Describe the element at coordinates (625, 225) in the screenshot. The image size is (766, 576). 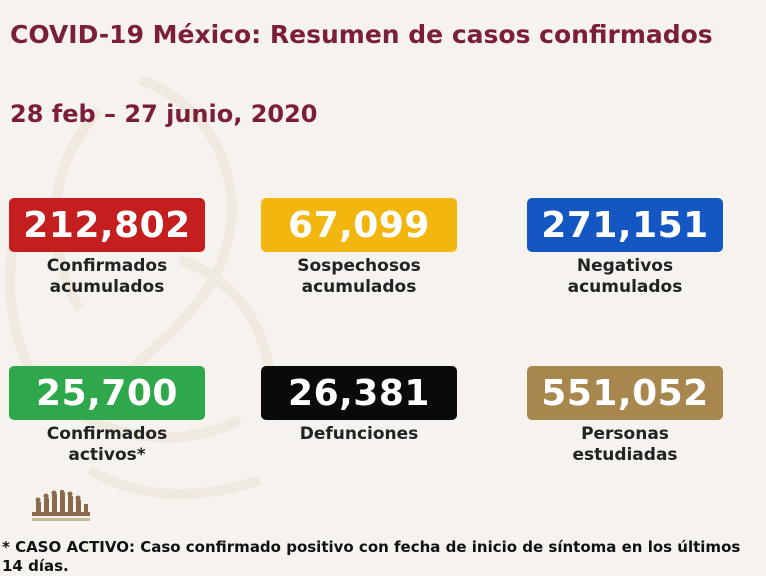
I see `stat-value-box: 271,151` at that location.